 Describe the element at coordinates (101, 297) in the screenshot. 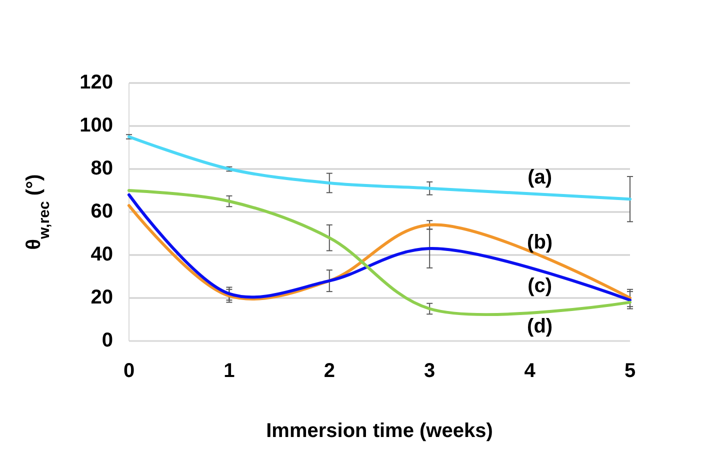

I see `y-tick-label: 20` at that location.